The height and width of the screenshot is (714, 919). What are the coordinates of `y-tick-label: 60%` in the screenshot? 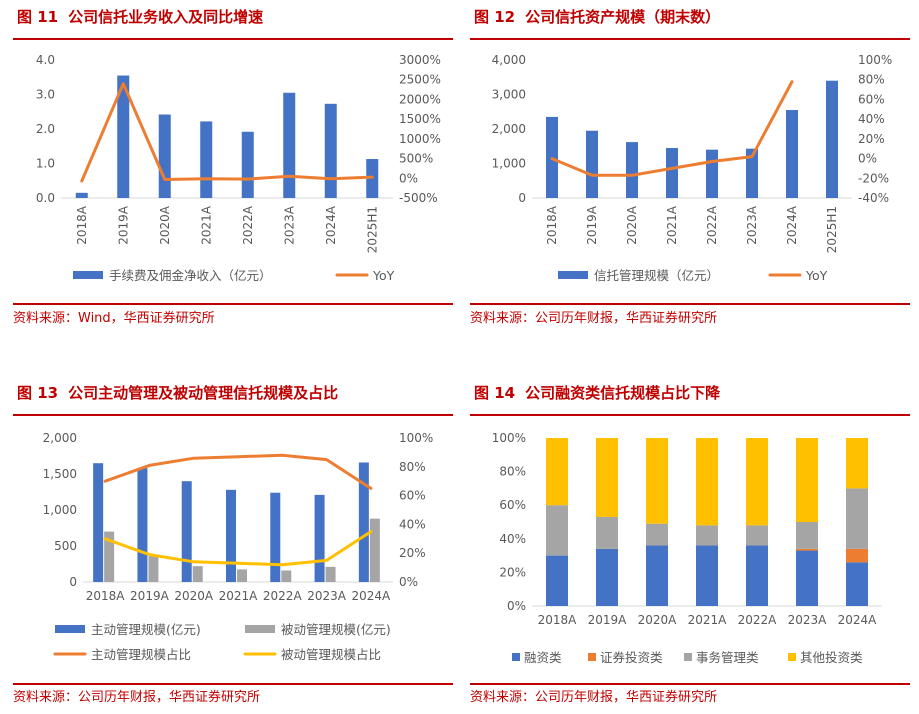 It's located at (512, 505).